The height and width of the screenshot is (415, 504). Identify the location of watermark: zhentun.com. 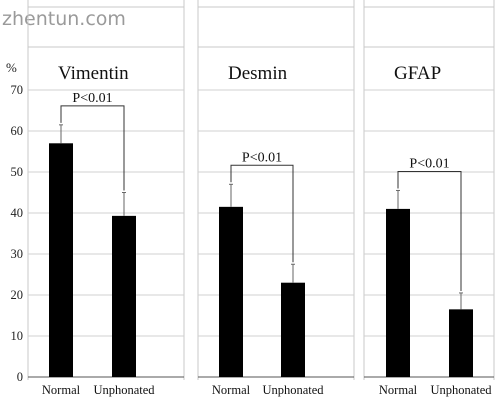
(64, 19).